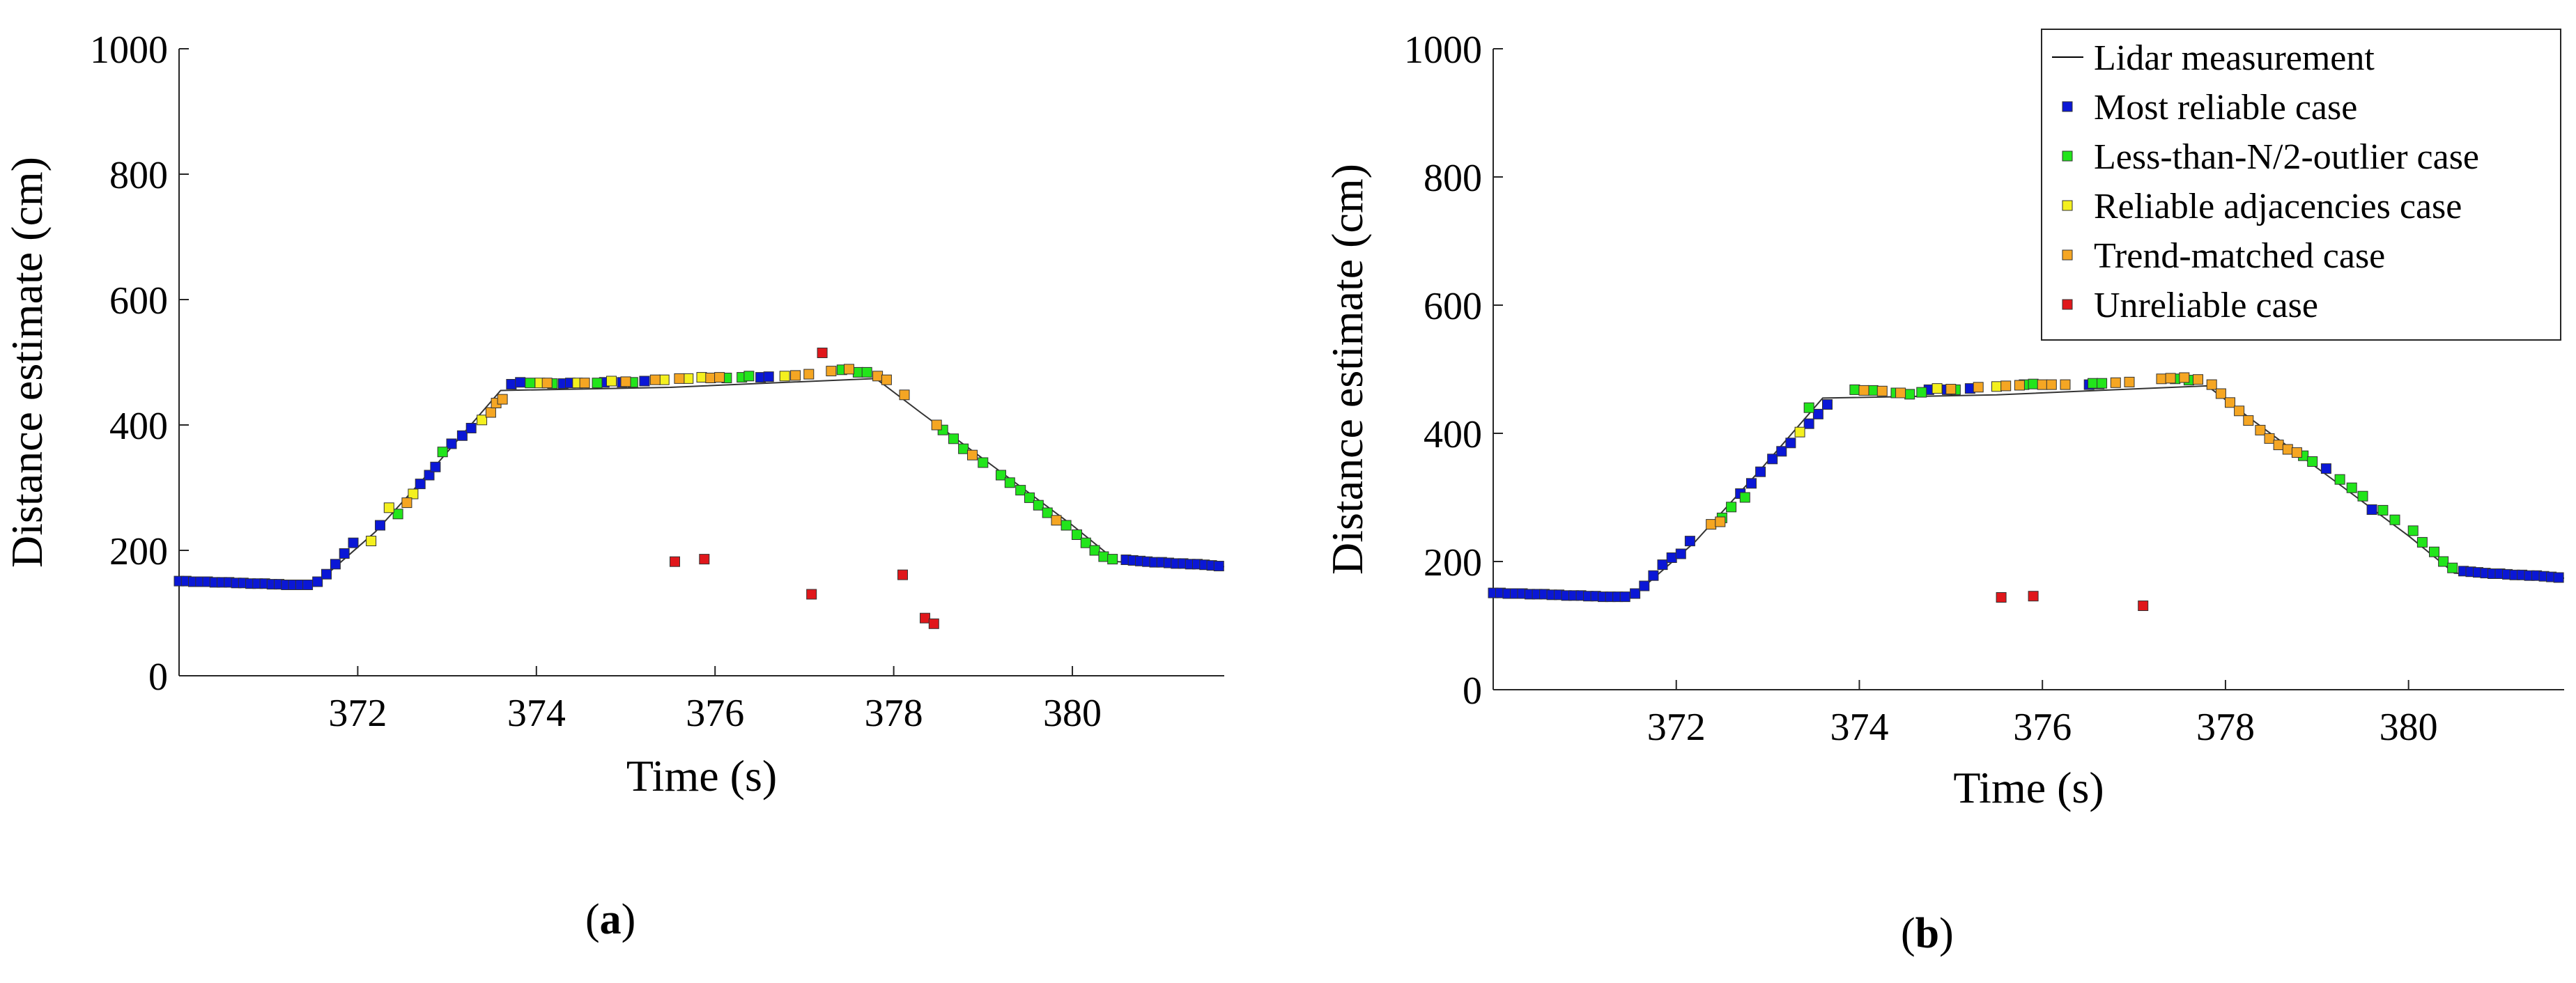 Image resolution: width=2576 pixels, height=983 pixels. Describe the element at coordinates (2206, 305) in the screenshot. I see `legend-entry-label: Unreliable case` at that location.